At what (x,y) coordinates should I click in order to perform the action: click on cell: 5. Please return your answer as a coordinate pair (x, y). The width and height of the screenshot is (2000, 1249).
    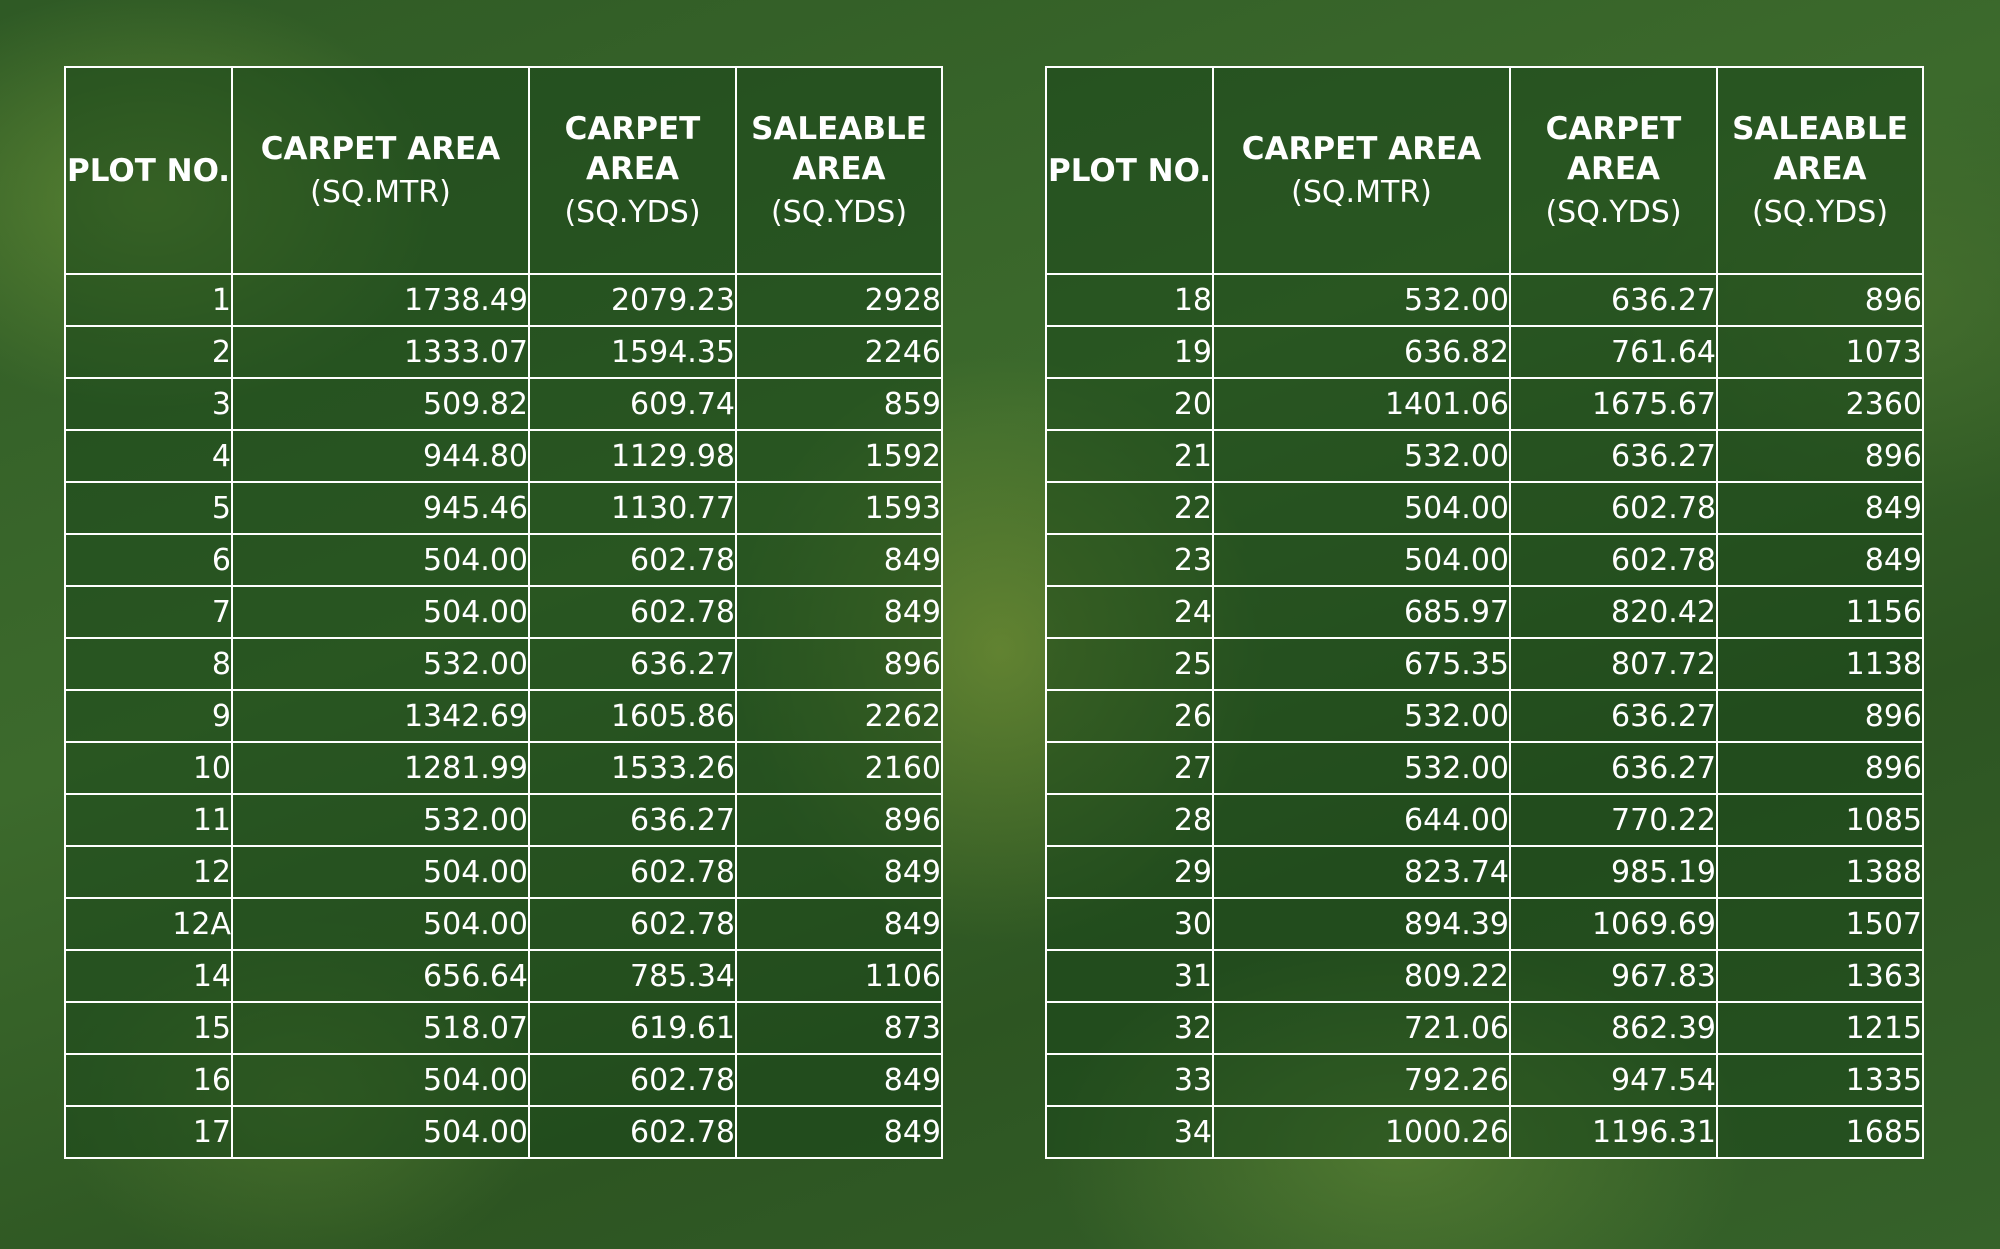
    Looking at the image, I should click on (148, 508).